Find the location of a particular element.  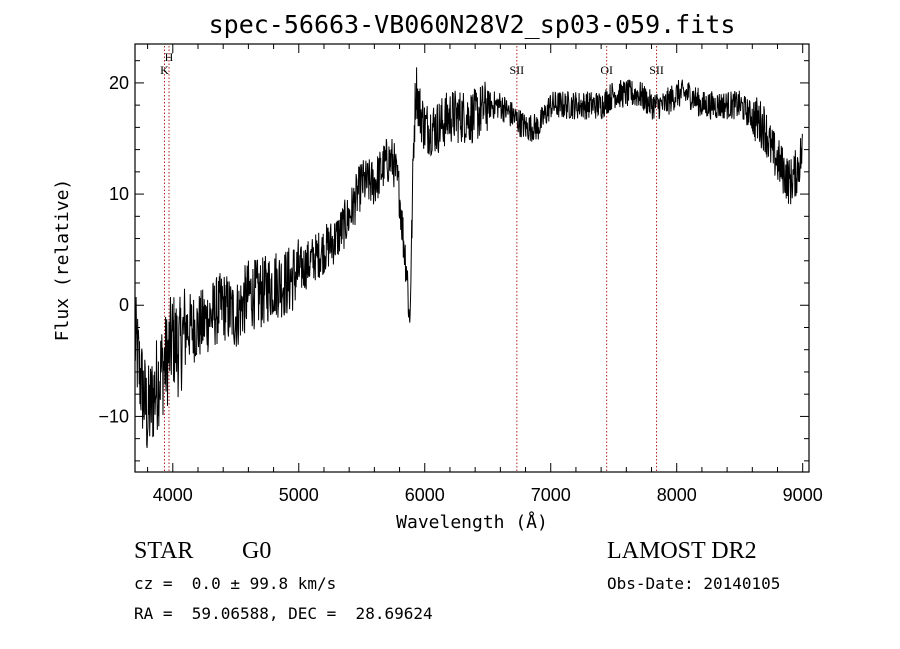

coordinates-text: RA = 59.06588, DEC = 28.69624 is located at coordinates (283, 613).